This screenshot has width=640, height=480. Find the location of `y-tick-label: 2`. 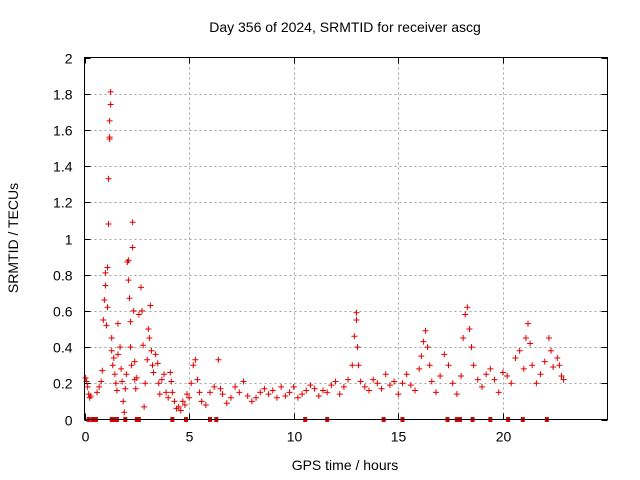

y-tick-label: 2 is located at coordinates (69, 59).